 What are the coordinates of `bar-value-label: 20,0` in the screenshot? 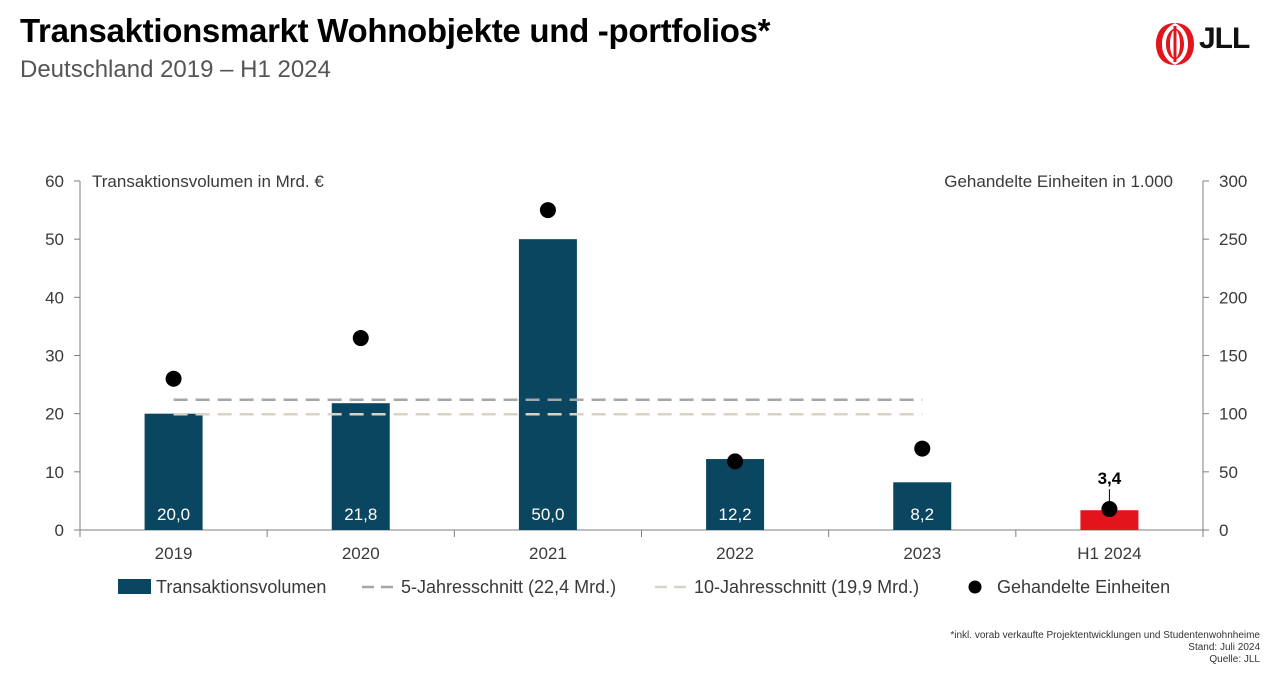 It's located at (173, 514).